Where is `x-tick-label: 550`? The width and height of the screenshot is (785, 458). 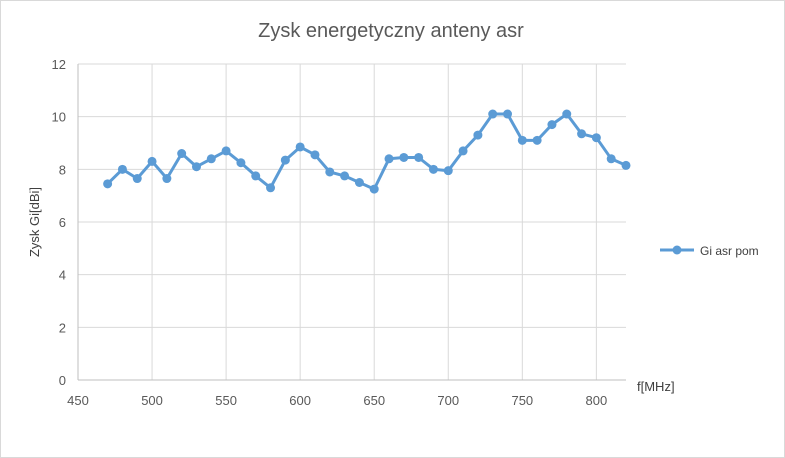 x-tick-label: 550 is located at coordinates (226, 400).